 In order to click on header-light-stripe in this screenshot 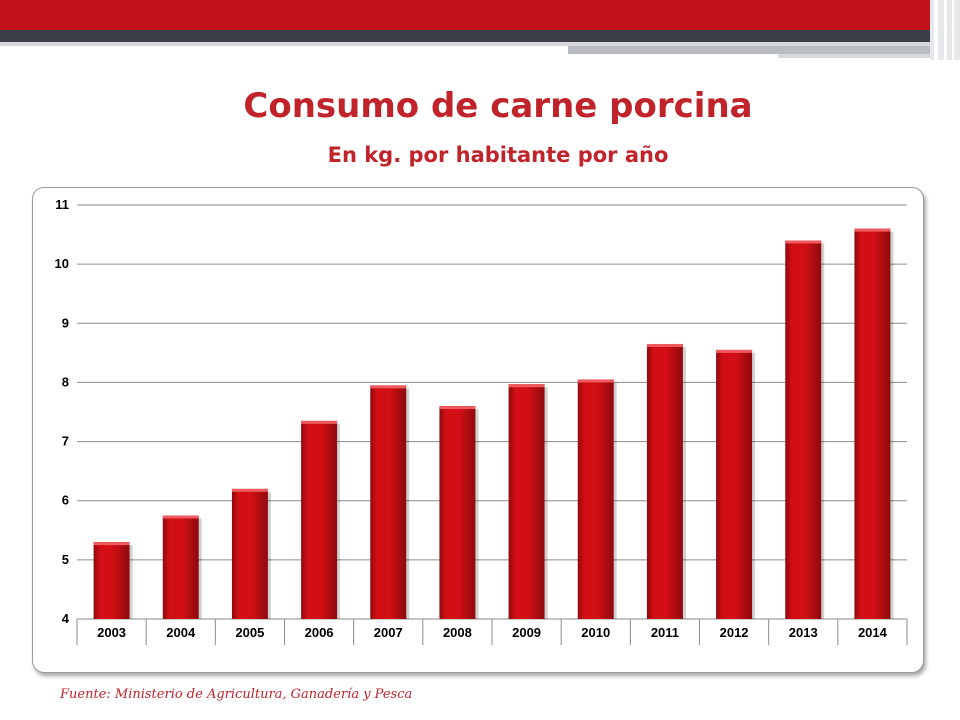, I will do `click(480, 44)`.